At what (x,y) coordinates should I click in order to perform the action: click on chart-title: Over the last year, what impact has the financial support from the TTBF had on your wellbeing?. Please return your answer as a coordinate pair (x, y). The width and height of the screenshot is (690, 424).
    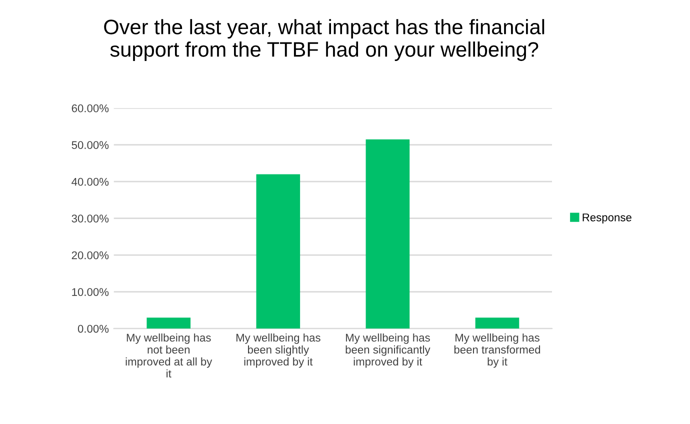
    Looking at the image, I should click on (324, 40).